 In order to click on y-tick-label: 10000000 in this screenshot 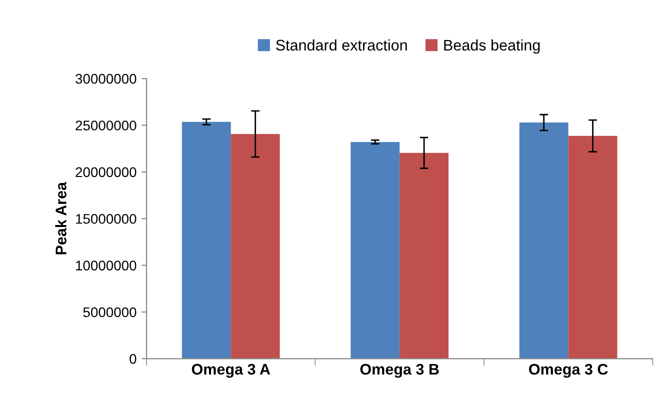, I will do `click(106, 265)`.